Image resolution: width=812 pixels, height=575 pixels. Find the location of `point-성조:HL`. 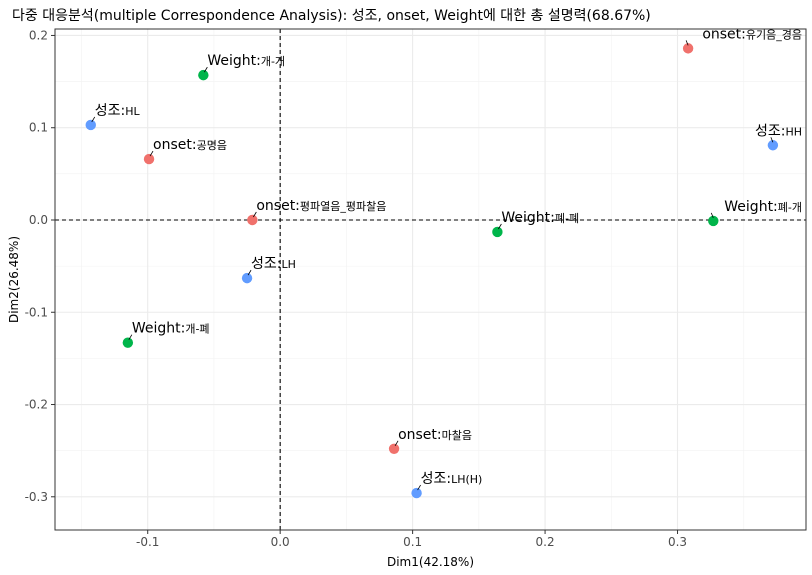

point-성조:HL is located at coordinates (90, 125).